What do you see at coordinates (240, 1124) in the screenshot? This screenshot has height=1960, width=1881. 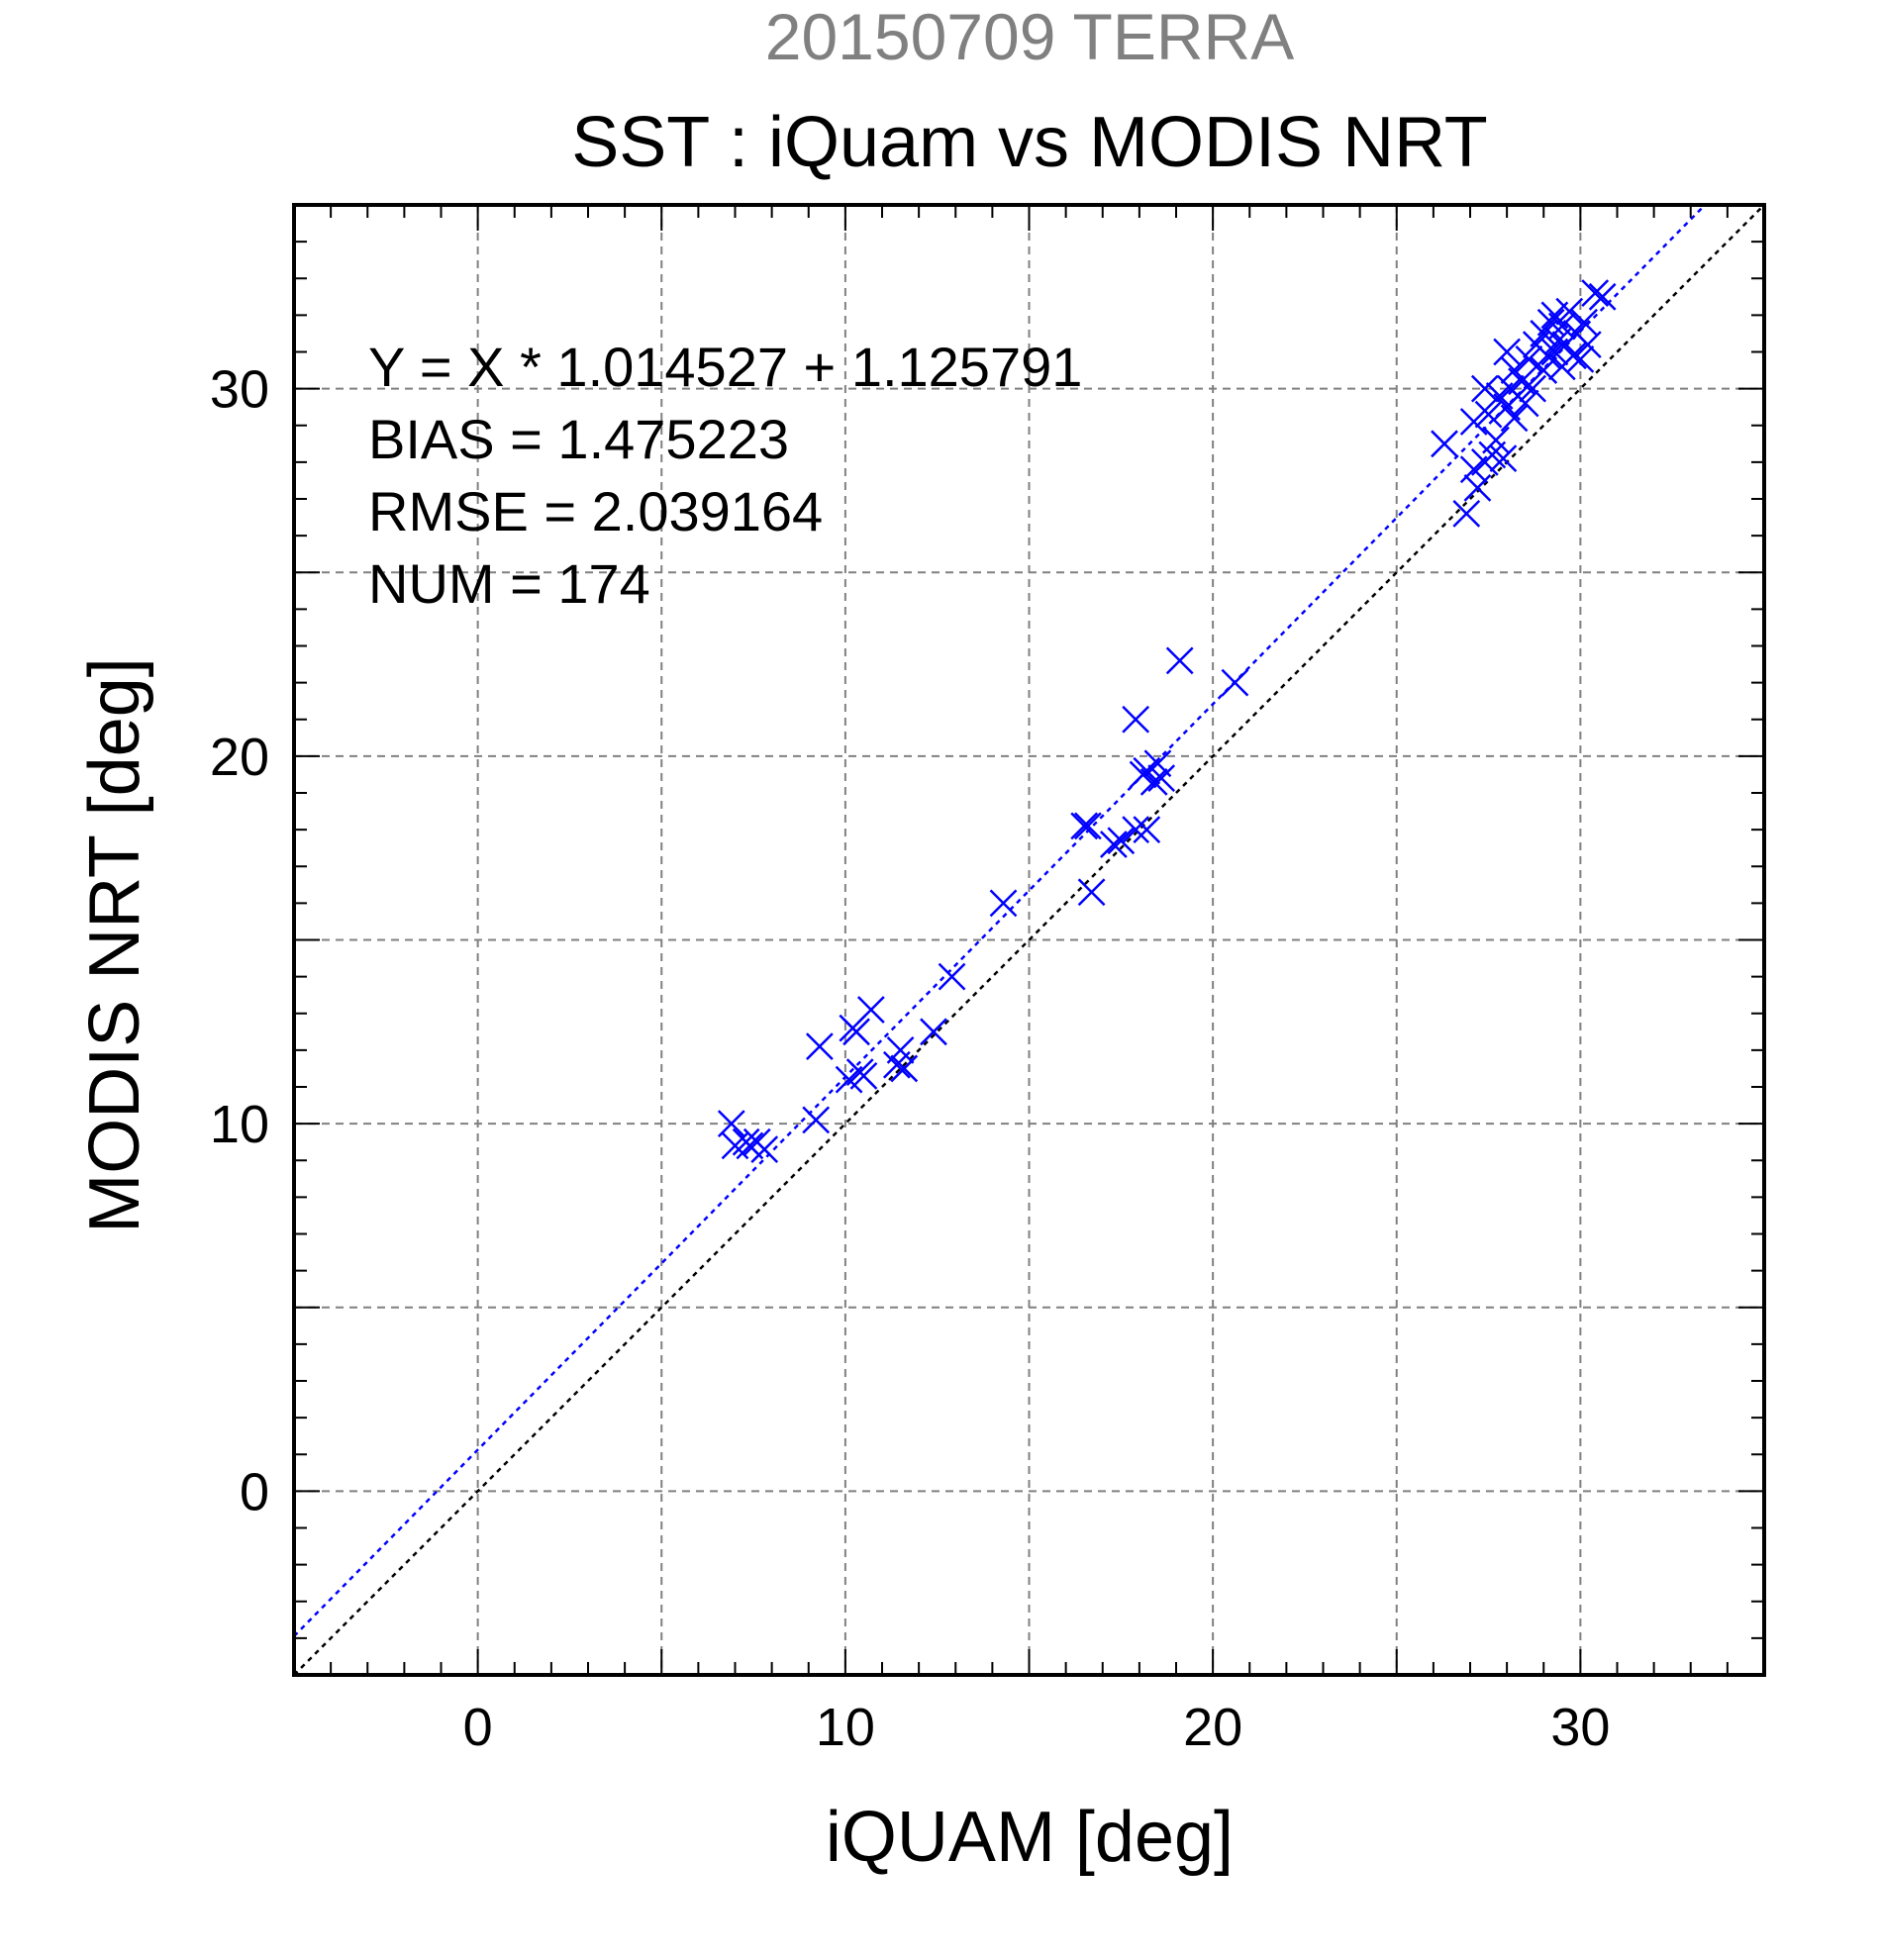 I see `y-tick-label: 10` at bounding box center [240, 1124].